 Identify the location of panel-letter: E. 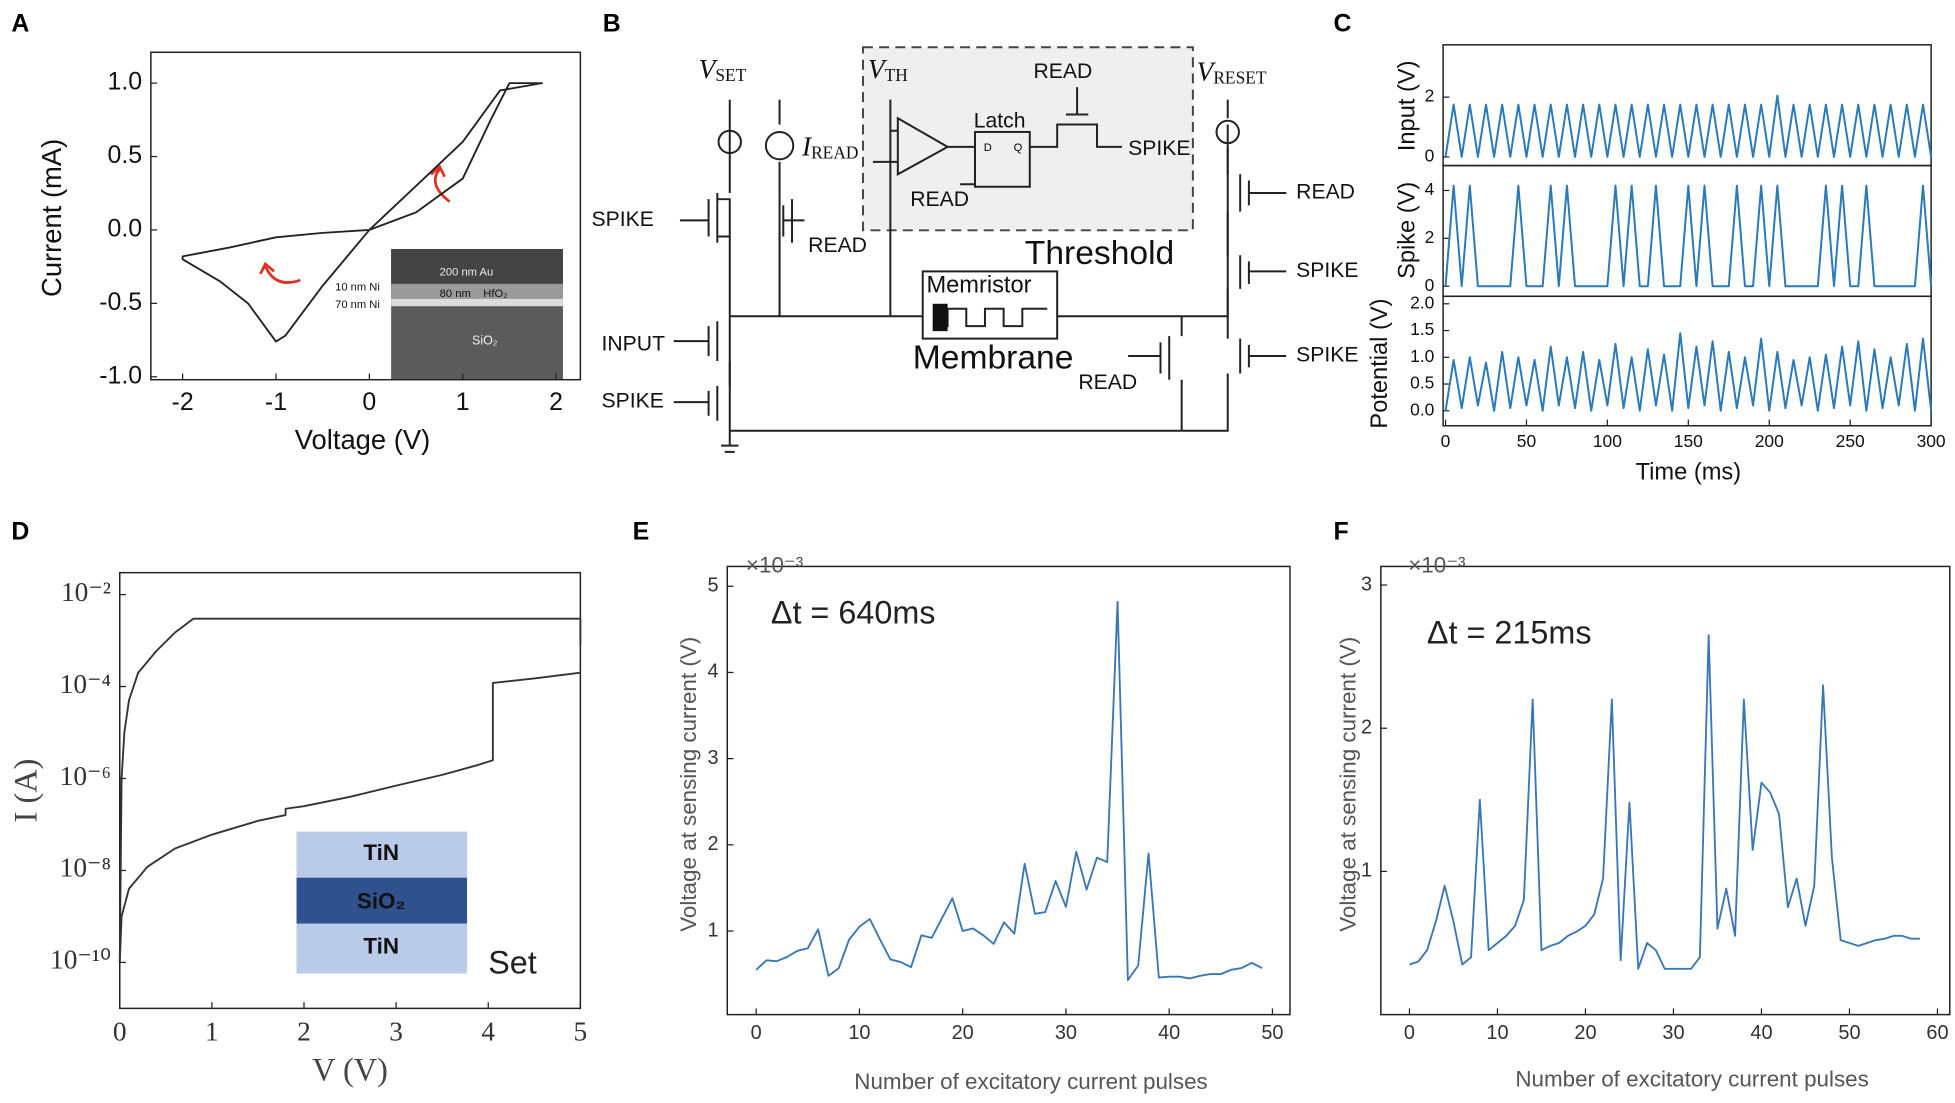
(641, 531).